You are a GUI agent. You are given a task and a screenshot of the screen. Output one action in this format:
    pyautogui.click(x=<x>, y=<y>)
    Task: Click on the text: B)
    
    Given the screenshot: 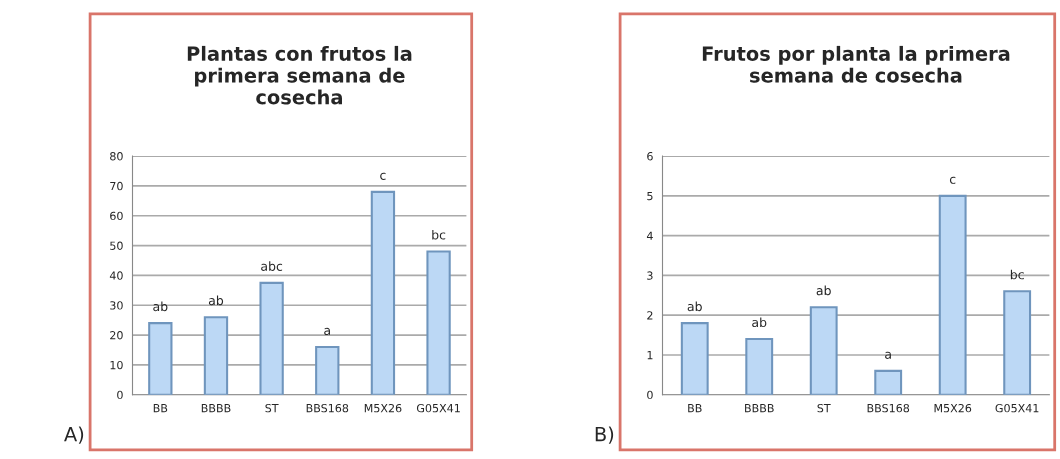 What is the action you would take?
    pyautogui.click(x=604, y=435)
    